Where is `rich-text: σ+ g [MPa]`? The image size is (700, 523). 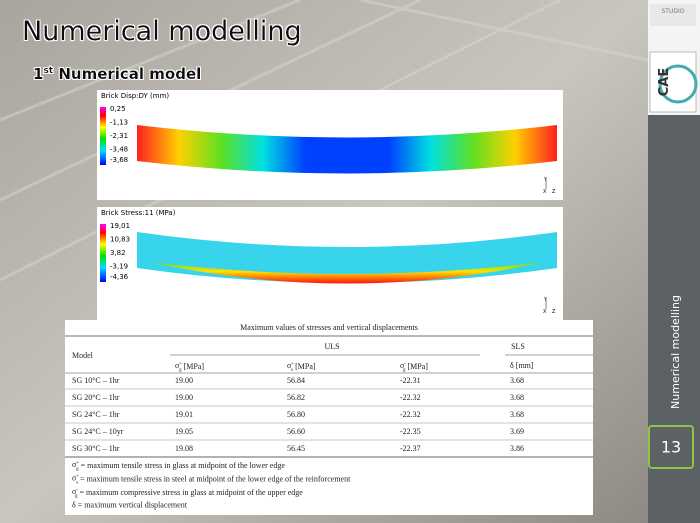
rich-text: σ+ g [MPa] is located at coordinates (189, 367).